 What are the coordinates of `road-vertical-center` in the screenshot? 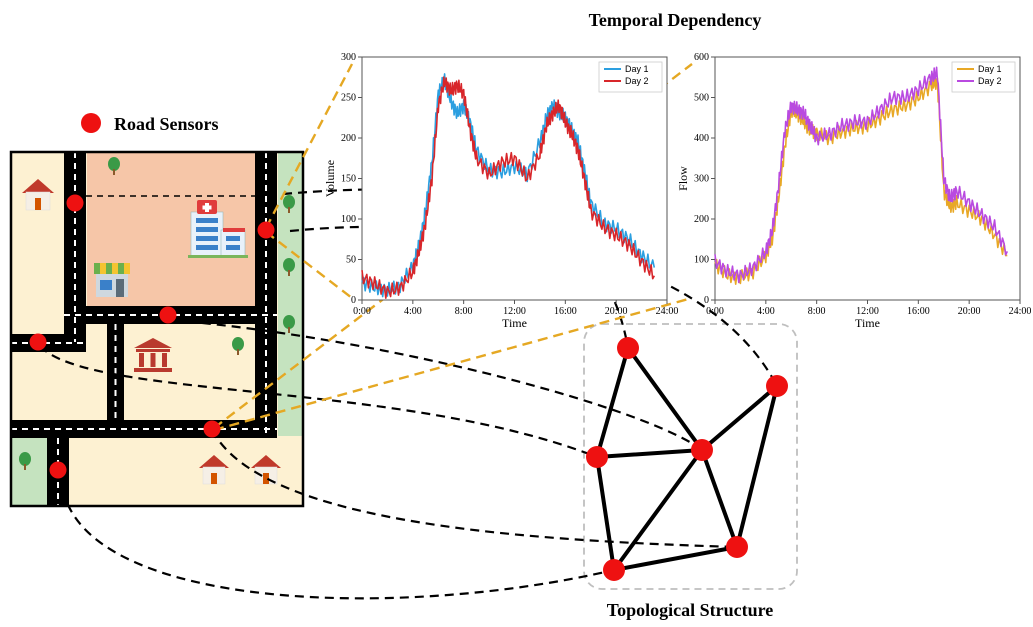 It's located at (115, 363).